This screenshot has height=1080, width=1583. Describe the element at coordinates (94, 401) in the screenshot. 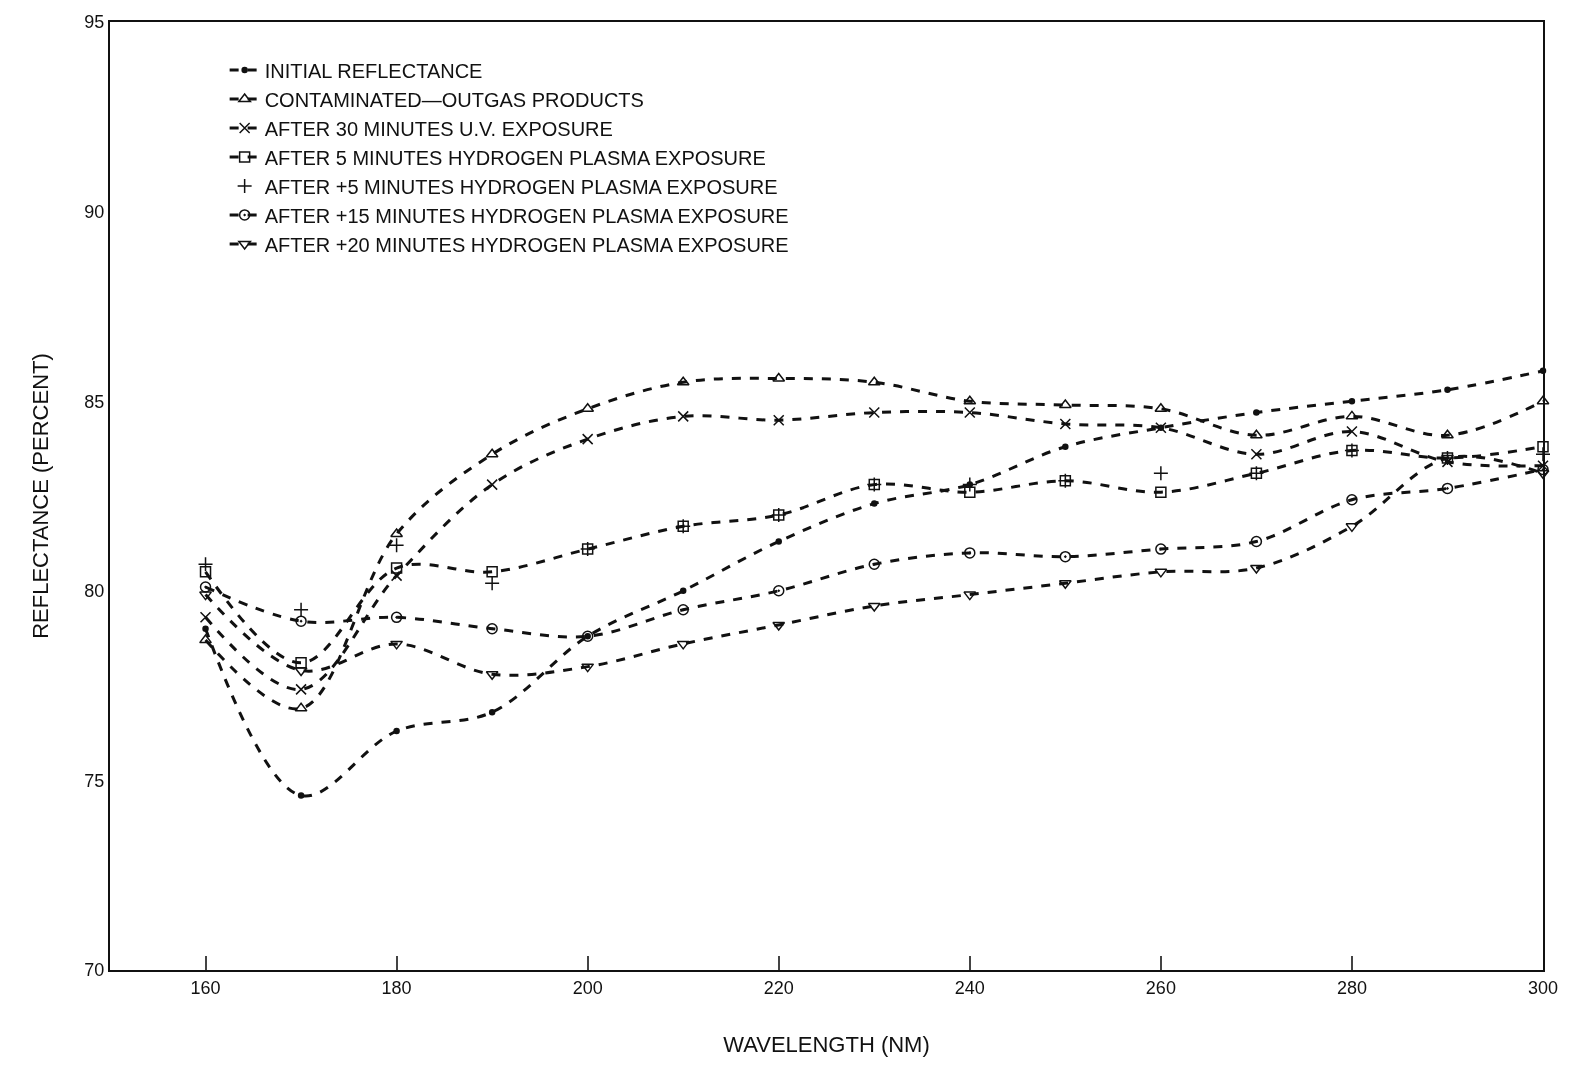

I see `y-tick-label: 85` at that location.